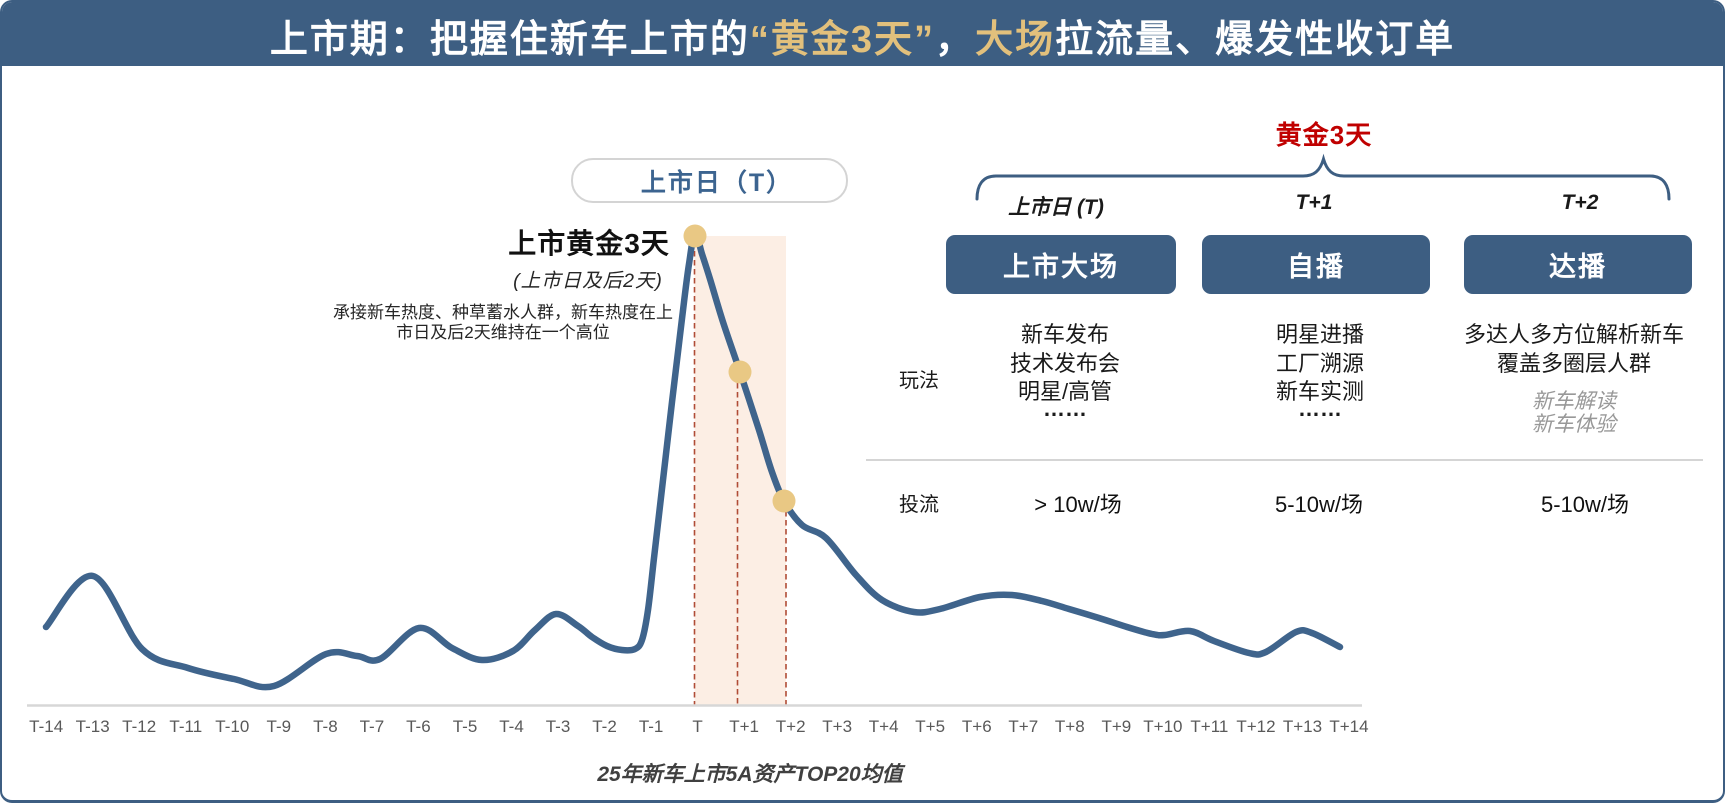  What do you see at coordinates (1117, 726) in the screenshot?
I see `svg-text: T+9` at bounding box center [1117, 726].